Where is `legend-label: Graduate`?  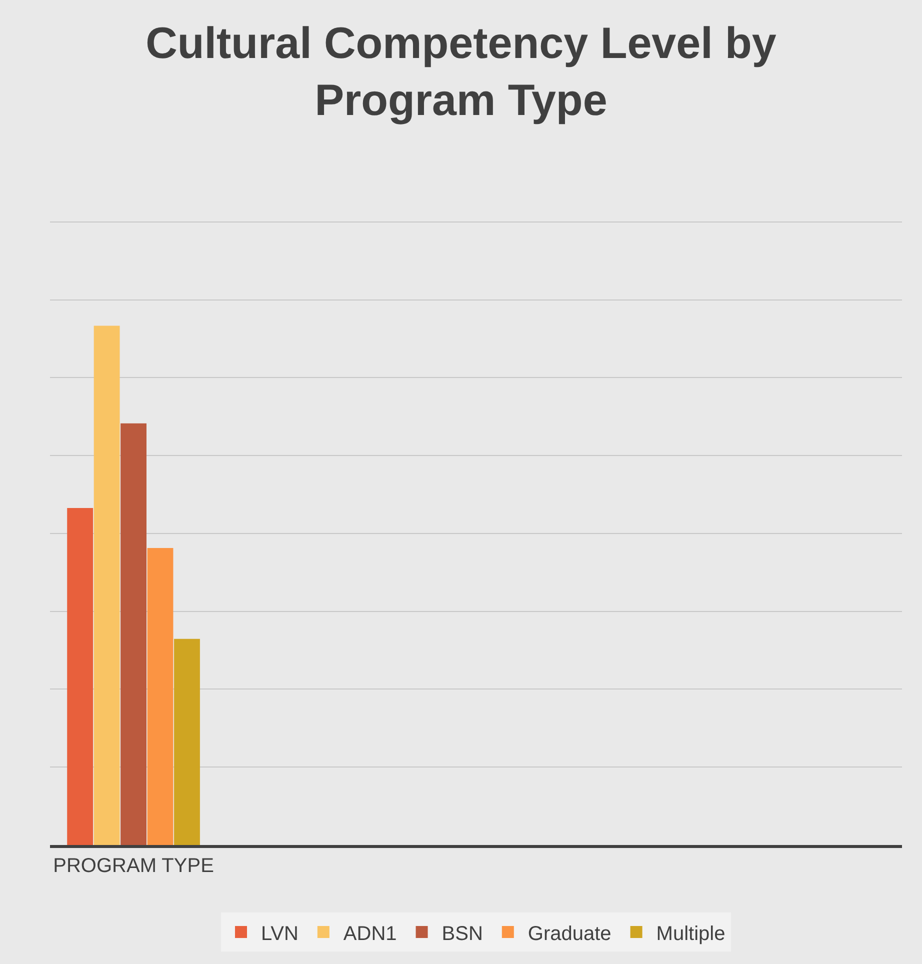 legend-label: Graduate is located at coordinates (570, 933).